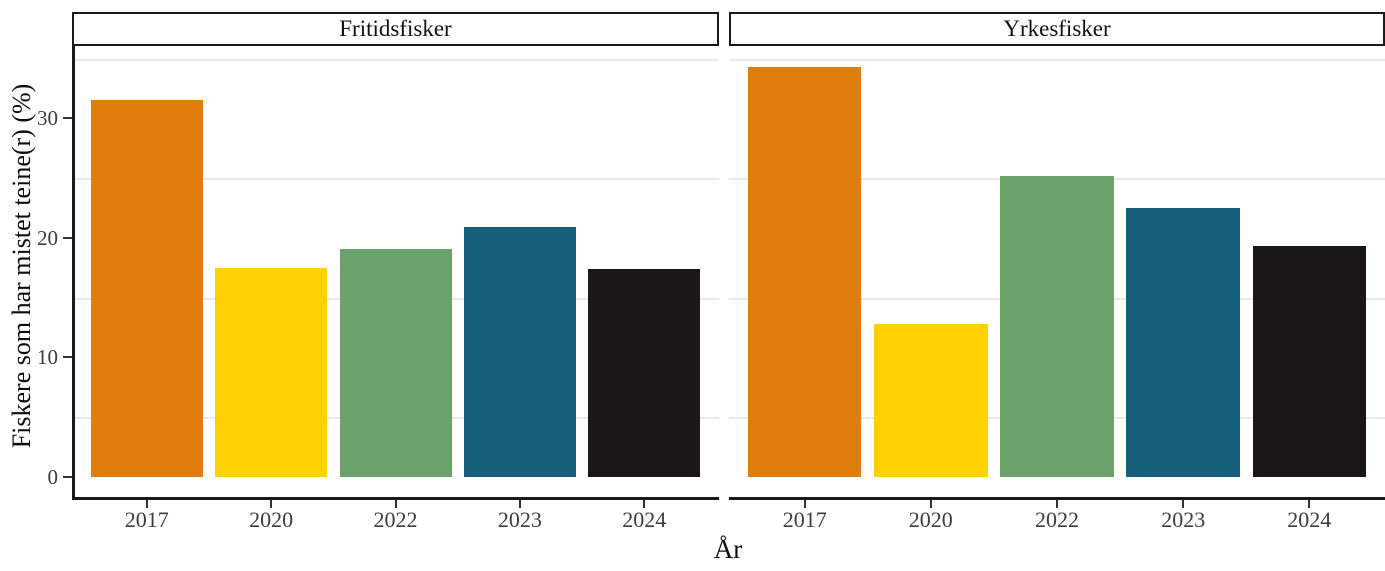 Image resolution: width=1385 pixels, height=571 pixels. Describe the element at coordinates (47, 118) in the screenshot. I see `y-axis-tick-label: 30` at that location.